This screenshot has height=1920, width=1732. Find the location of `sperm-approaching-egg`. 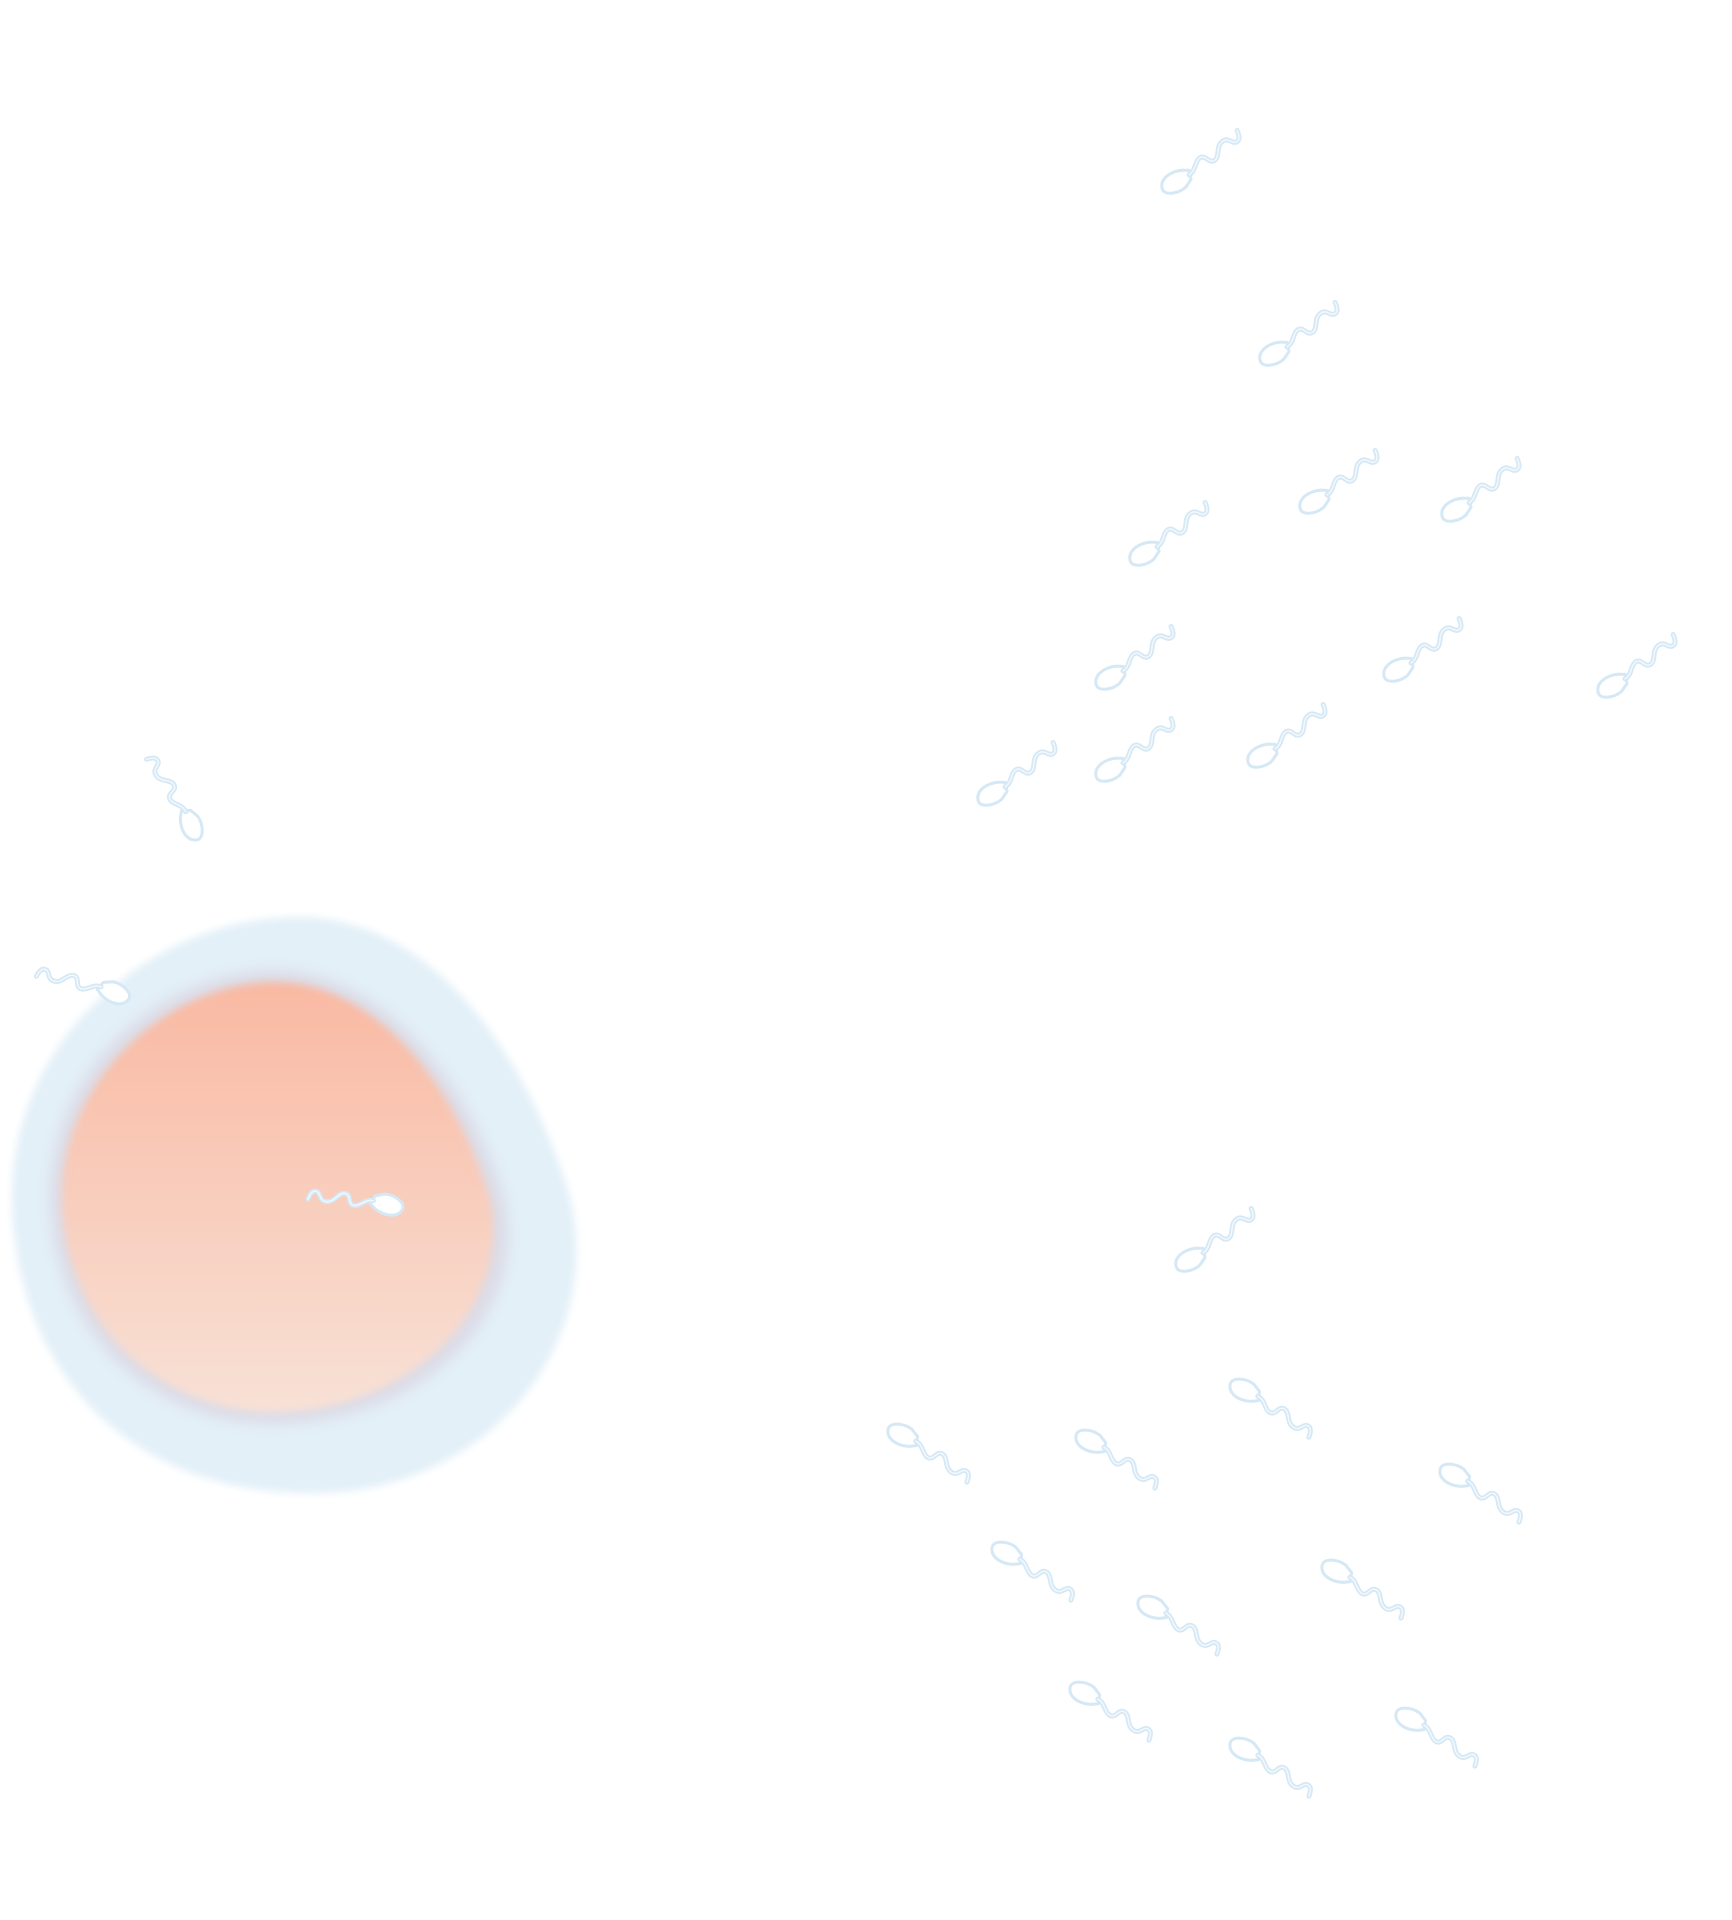

sperm-approaching-egg is located at coordinates (176, 798).